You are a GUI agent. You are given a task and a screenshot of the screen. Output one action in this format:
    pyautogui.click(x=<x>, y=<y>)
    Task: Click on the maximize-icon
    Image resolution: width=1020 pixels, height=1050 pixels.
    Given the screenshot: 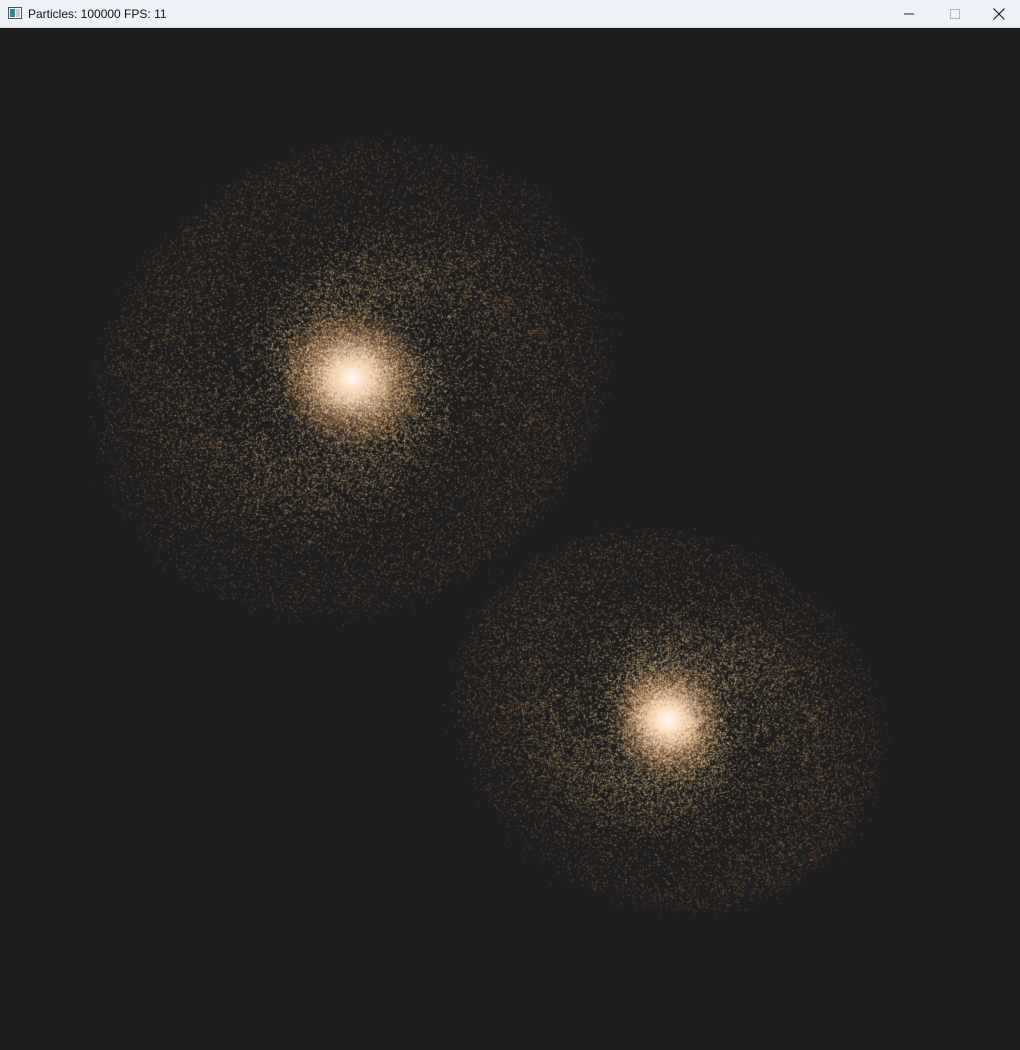 What is the action you would take?
    pyautogui.click(x=955, y=14)
    